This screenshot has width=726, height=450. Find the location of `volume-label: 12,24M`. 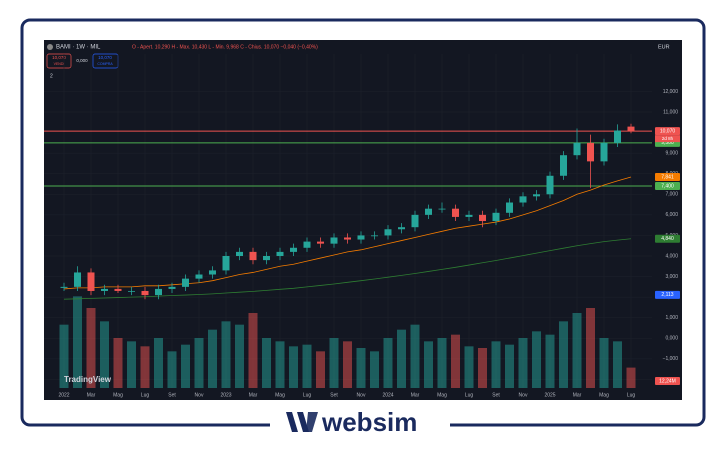

volume-label: 12,24M is located at coordinates (667, 381).